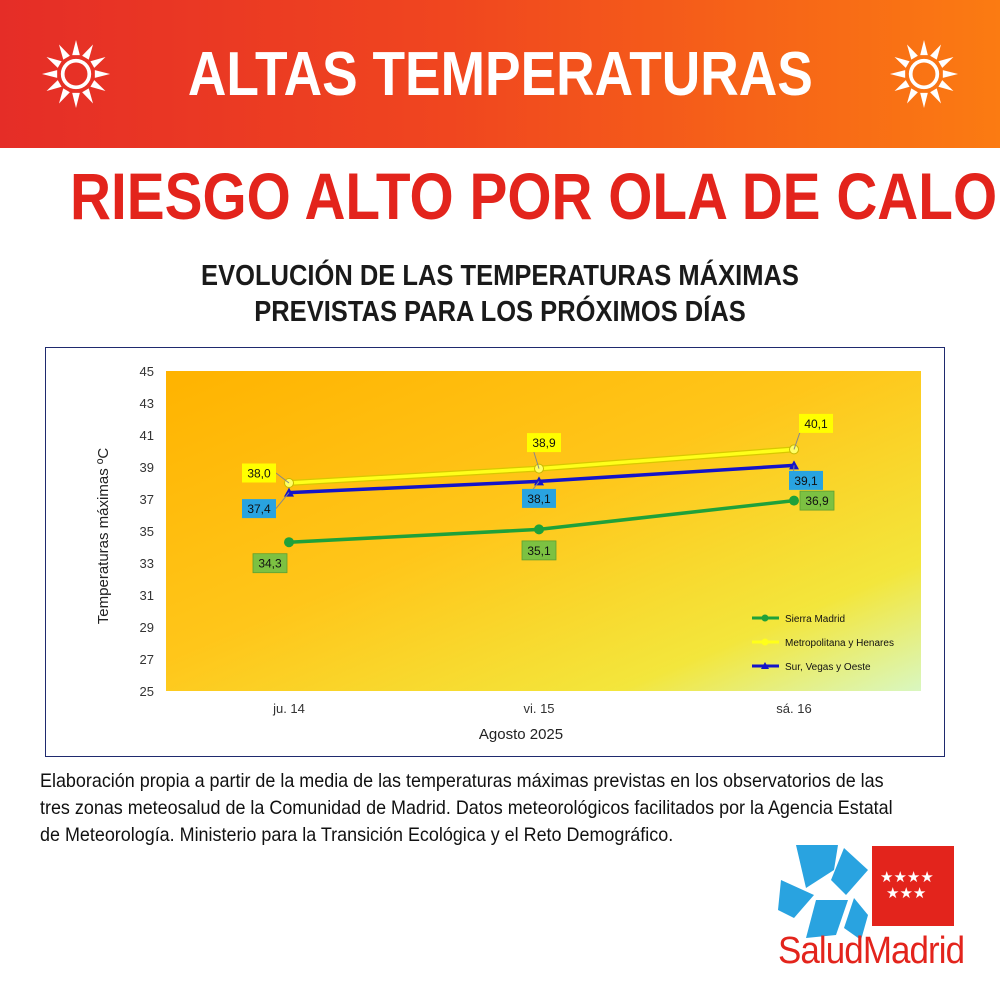  Describe the element at coordinates (147, 371) in the screenshot. I see `y-tick-label: 45` at that location.